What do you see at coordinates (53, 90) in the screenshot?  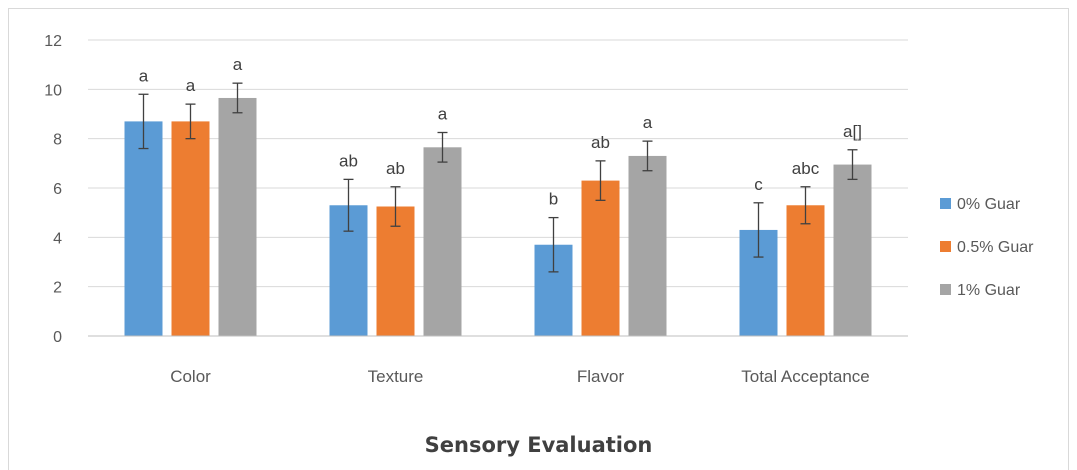 I see `y-tick-label: 10` at bounding box center [53, 90].